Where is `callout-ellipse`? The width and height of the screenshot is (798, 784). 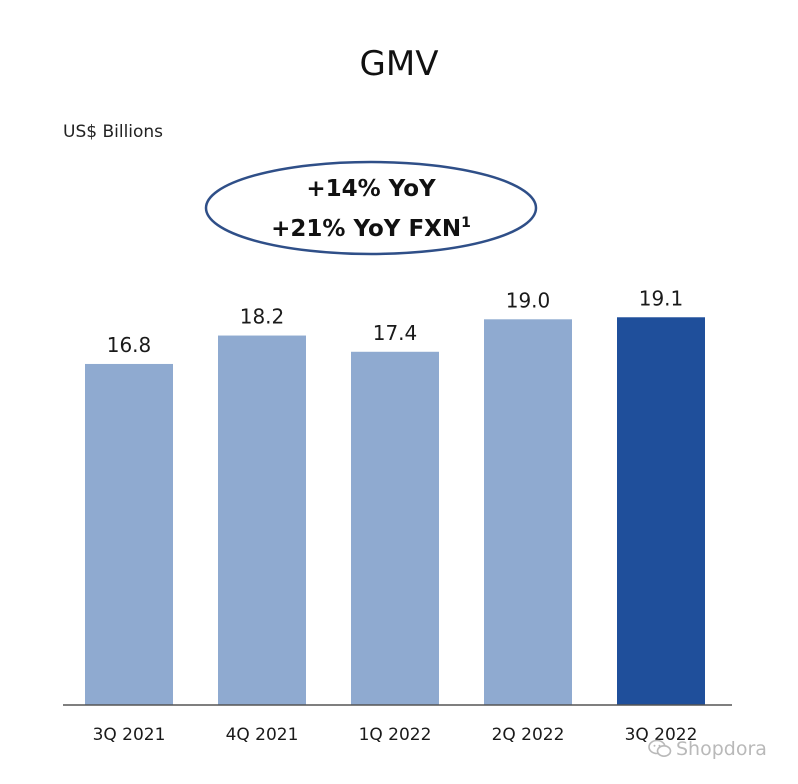
callout-ellipse is located at coordinates (371, 208).